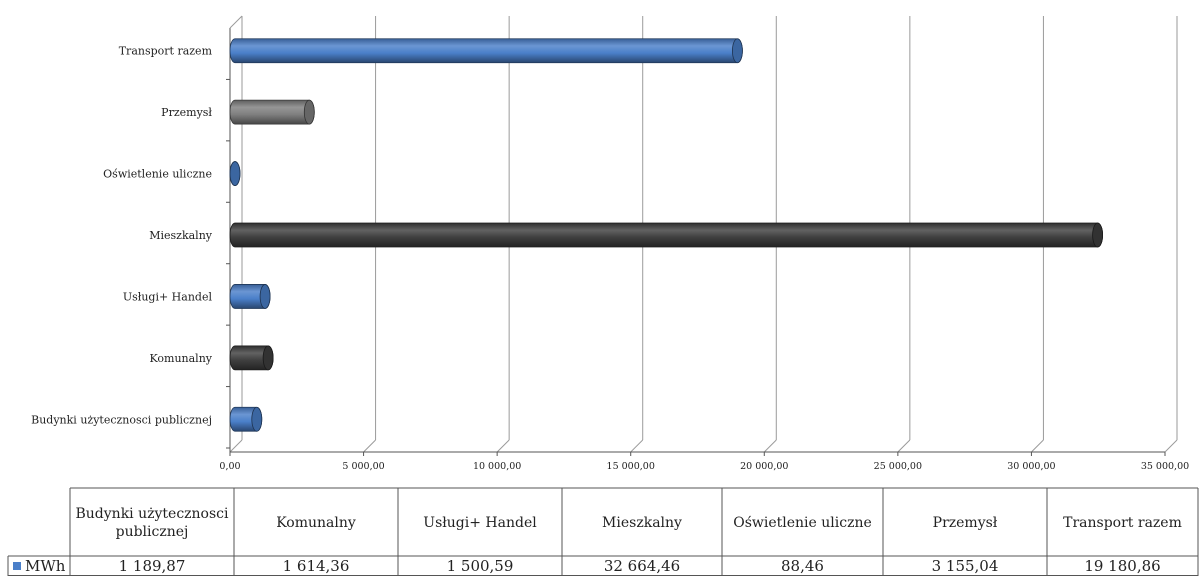 The height and width of the screenshot is (580, 1199). What do you see at coordinates (236, 22) in the screenshot?
I see `wall-edge` at bounding box center [236, 22].